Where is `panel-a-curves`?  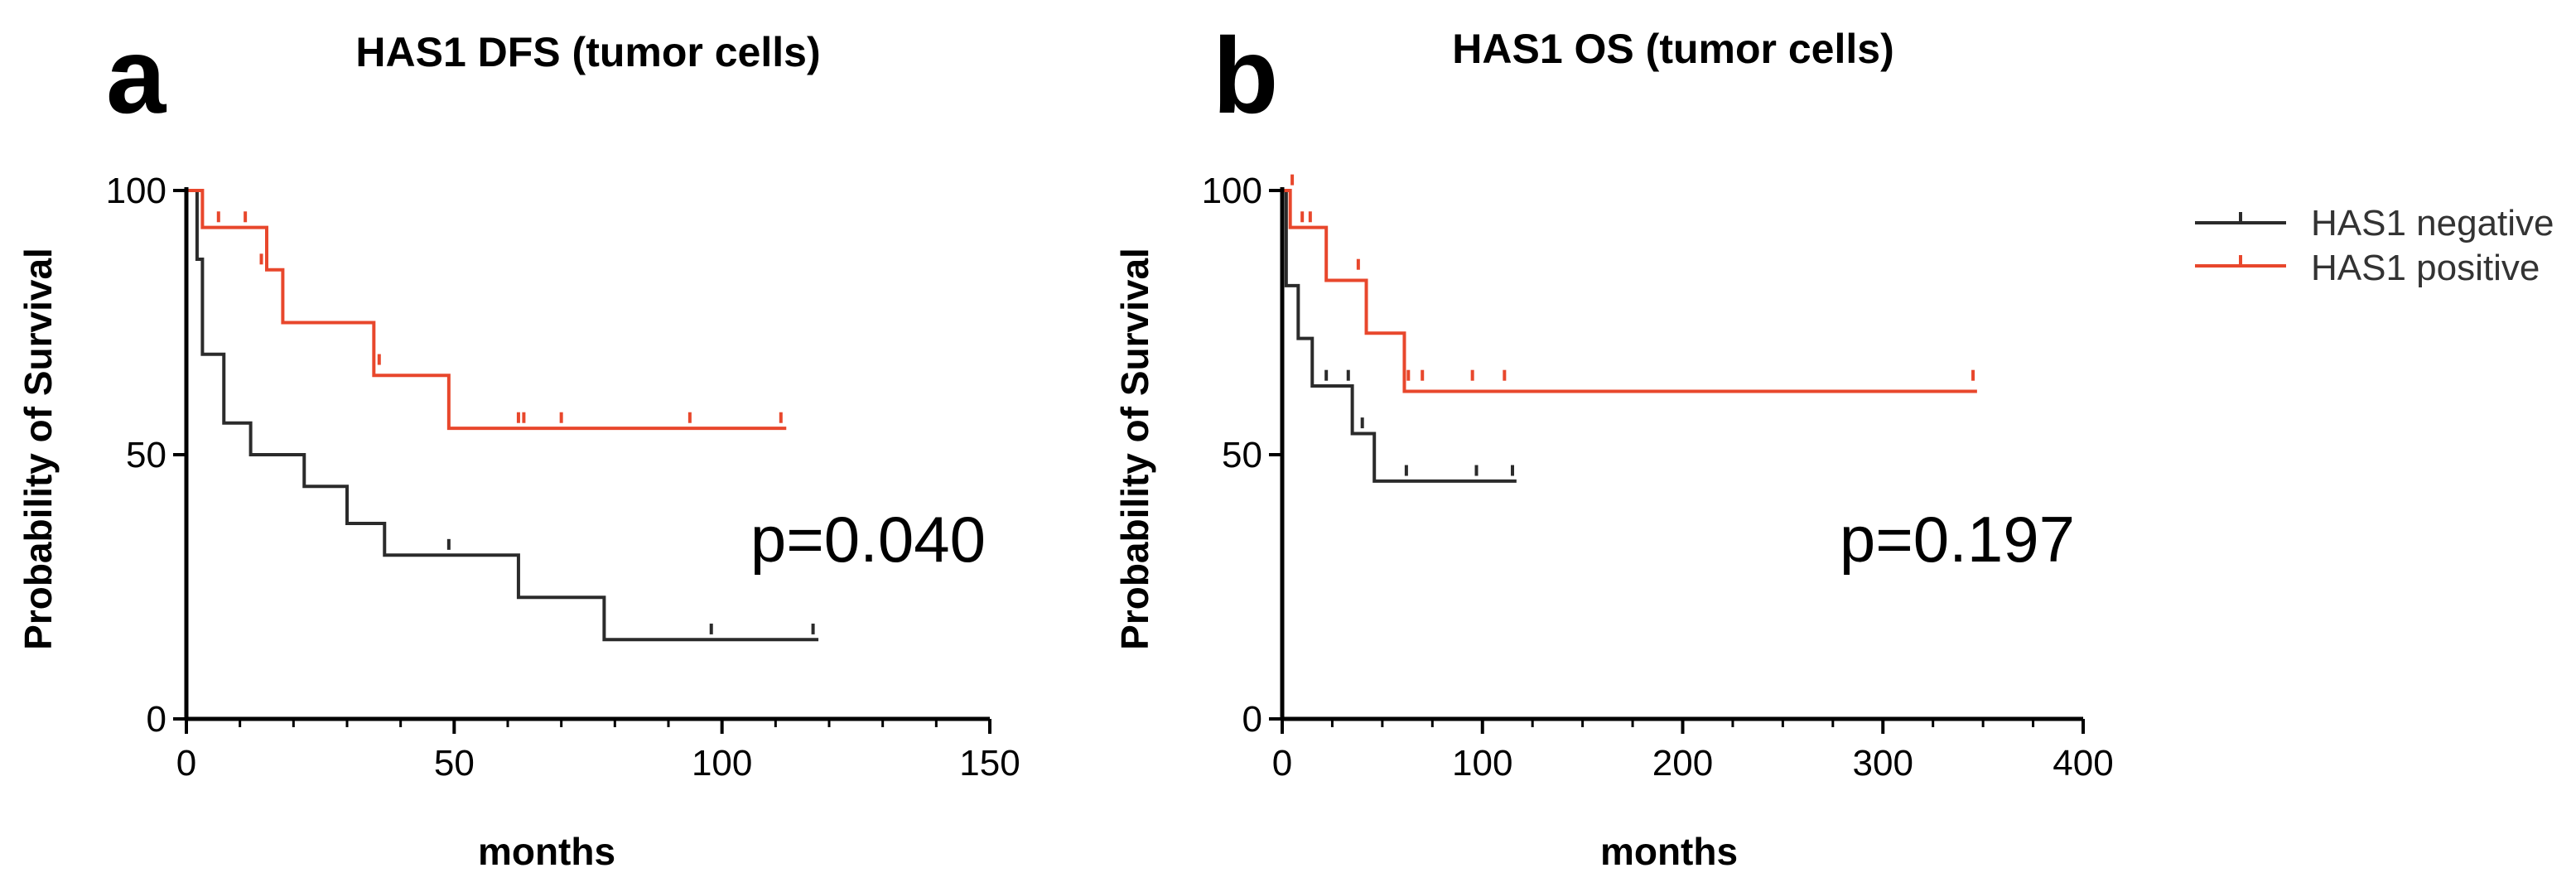
panel-a-curves is located at coordinates (502, 415).